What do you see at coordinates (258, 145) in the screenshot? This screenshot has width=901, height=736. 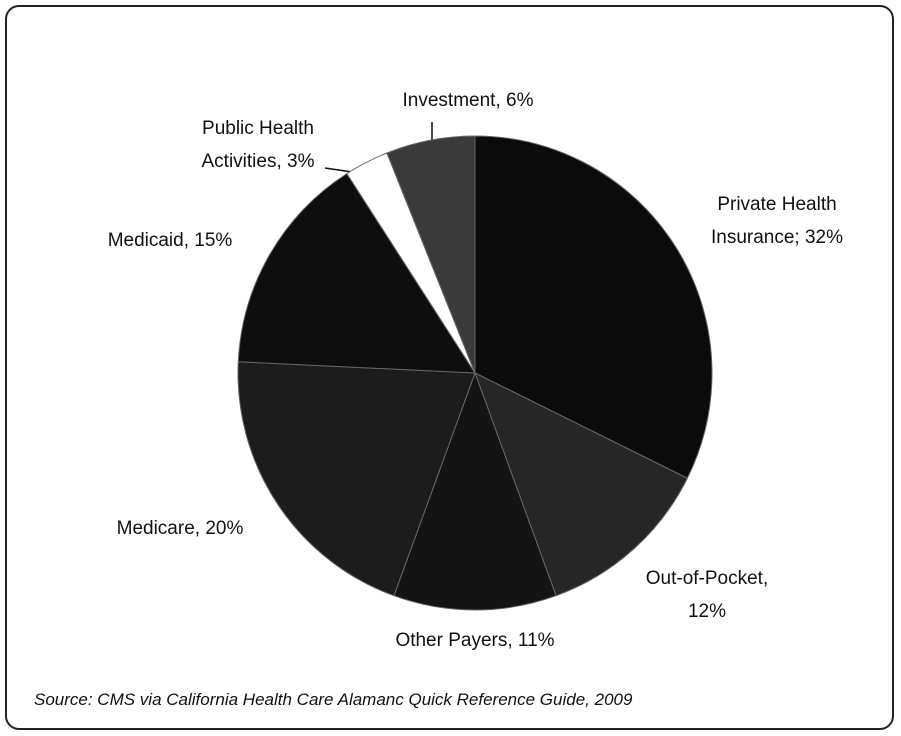 I see `slice-label: Public Health Activities, 3%` at bounding box center [258, 145].